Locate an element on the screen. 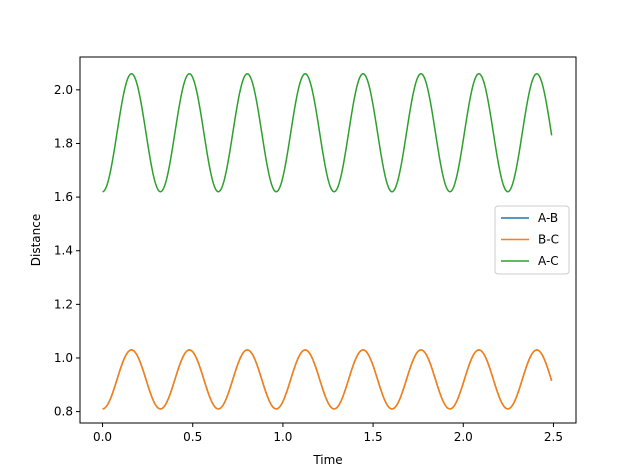 The width and height of the screenshot is (640, 476). y-tick-label: 1.2 is located at coordinates (63, 304).